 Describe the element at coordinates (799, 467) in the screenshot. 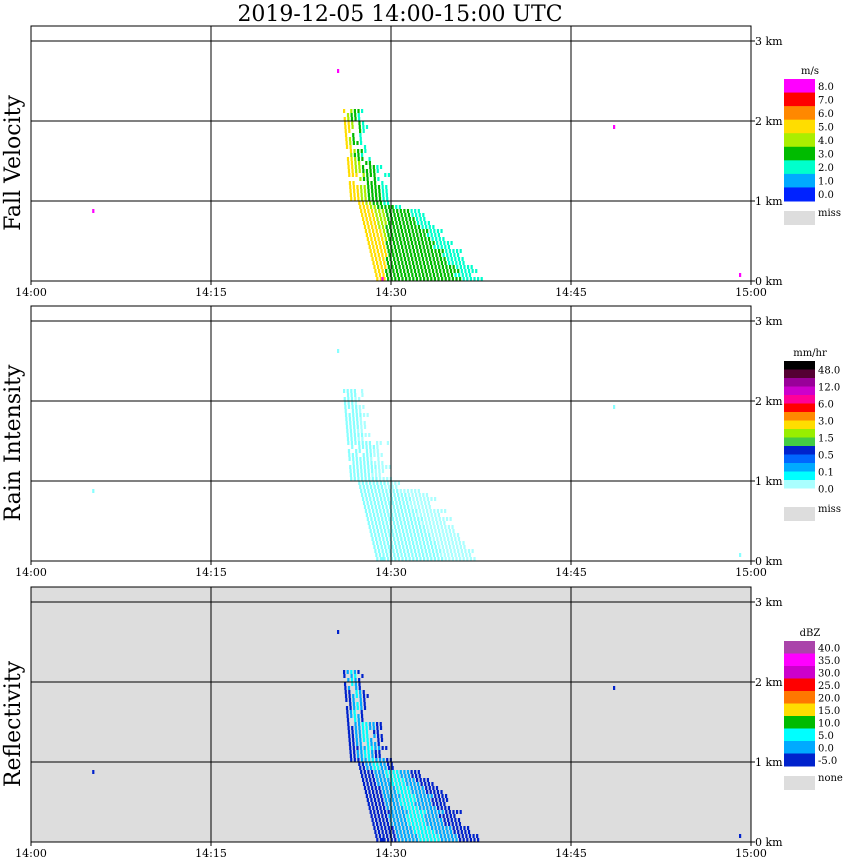

I see `colorbar-swatch` at that location.